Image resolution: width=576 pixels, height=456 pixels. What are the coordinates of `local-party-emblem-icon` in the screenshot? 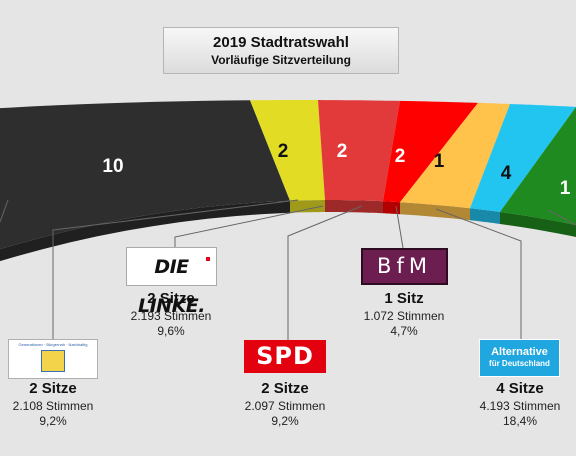 It's located at (53, 361).